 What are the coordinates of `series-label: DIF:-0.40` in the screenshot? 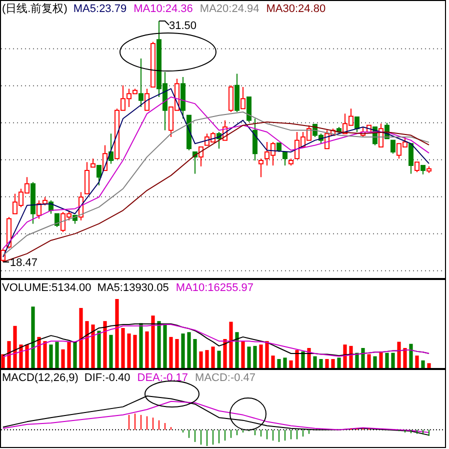 It's located at (107, 378).